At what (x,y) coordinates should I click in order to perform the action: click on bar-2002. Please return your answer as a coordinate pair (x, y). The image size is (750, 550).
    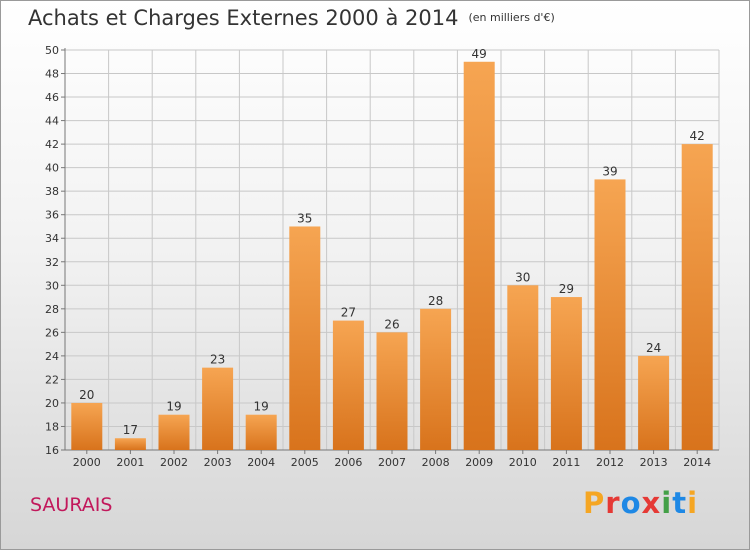
    Looking at the image, I should click on (174, 432).